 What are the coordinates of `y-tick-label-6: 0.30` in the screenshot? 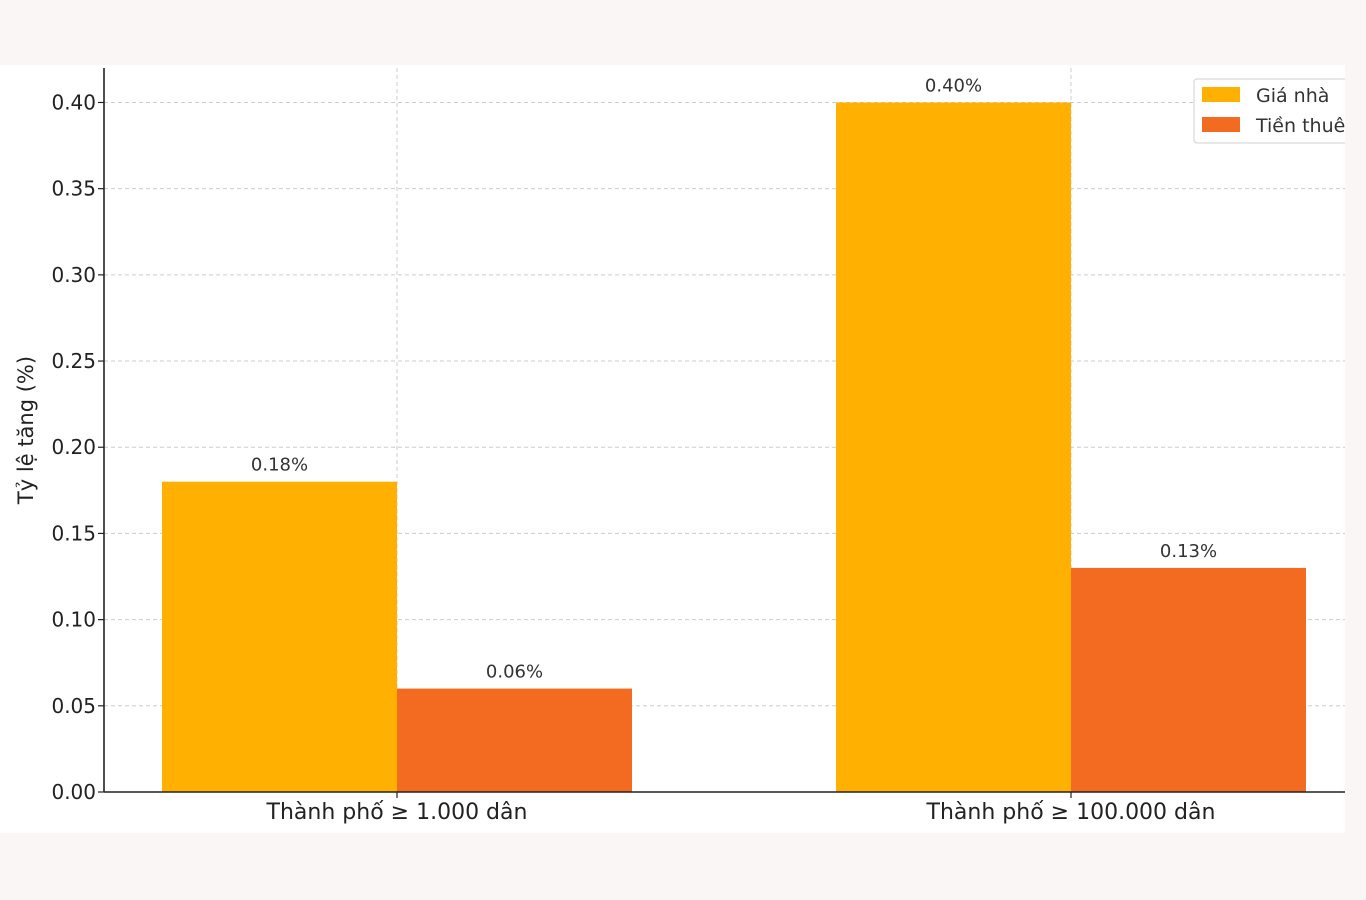 It's located at (73, 275).